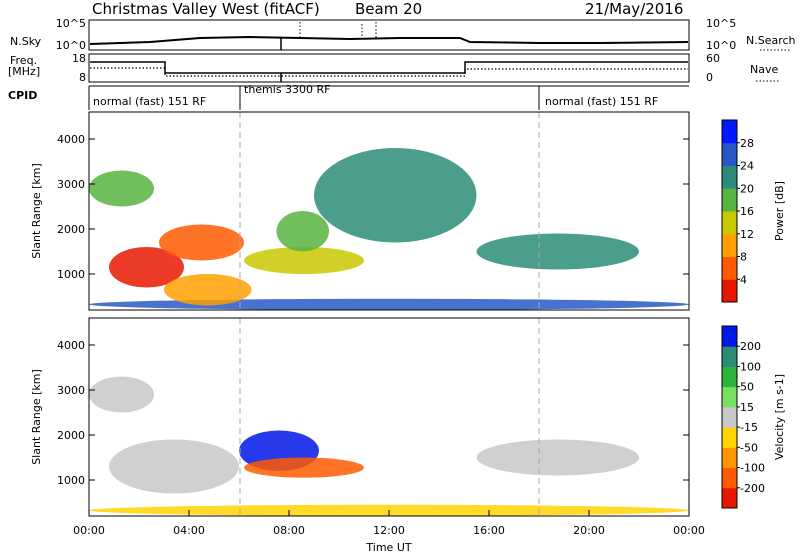  Describe the element at coordinates (22, 95) in the screenshot. I see `cpid-label: CPID` at that location.